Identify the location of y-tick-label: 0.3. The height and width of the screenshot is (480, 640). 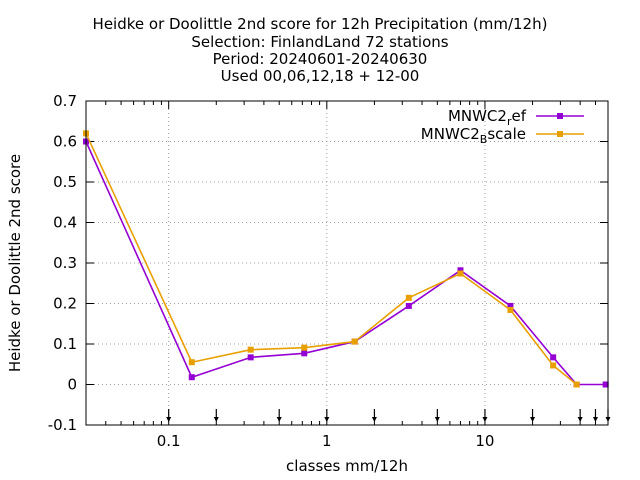
(65, 263).